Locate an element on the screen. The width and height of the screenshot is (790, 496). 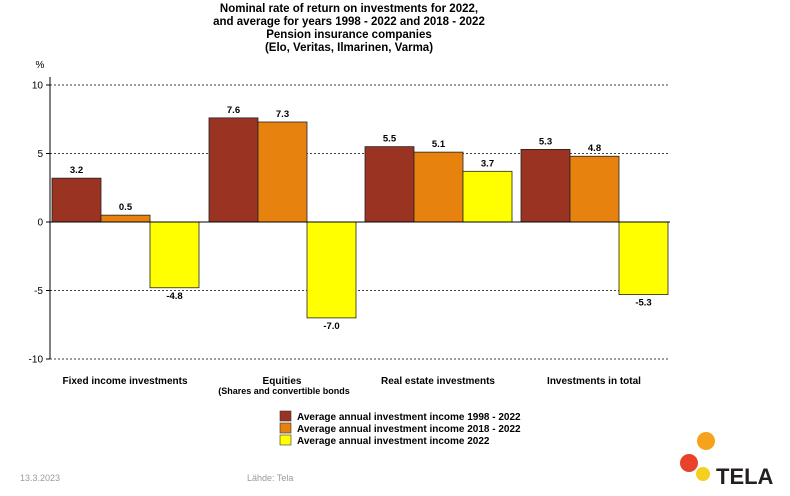
legend-item-2022: Average annual investment income 2022 is located at coordinates (384, 440).